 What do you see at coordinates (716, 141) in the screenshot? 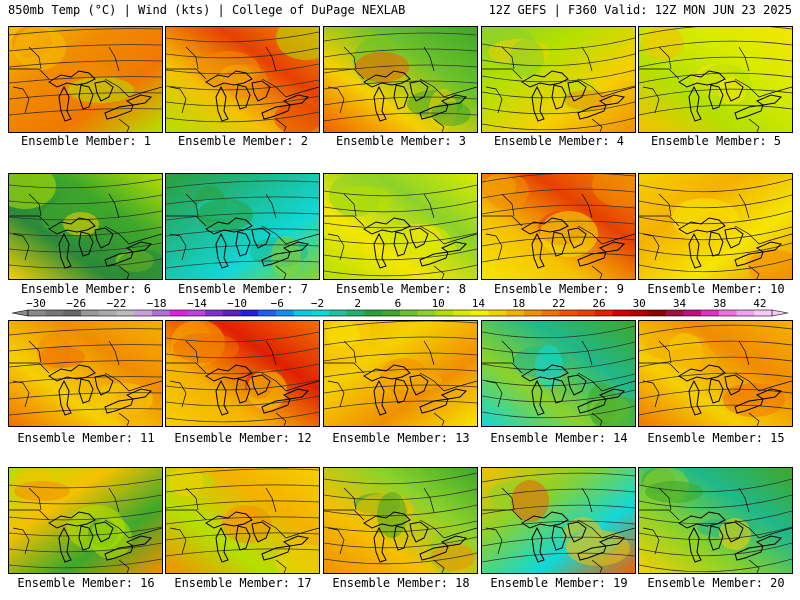
I see `ensemble-member-label: Ensemble Member: 5` at bounding box center [716, 141].